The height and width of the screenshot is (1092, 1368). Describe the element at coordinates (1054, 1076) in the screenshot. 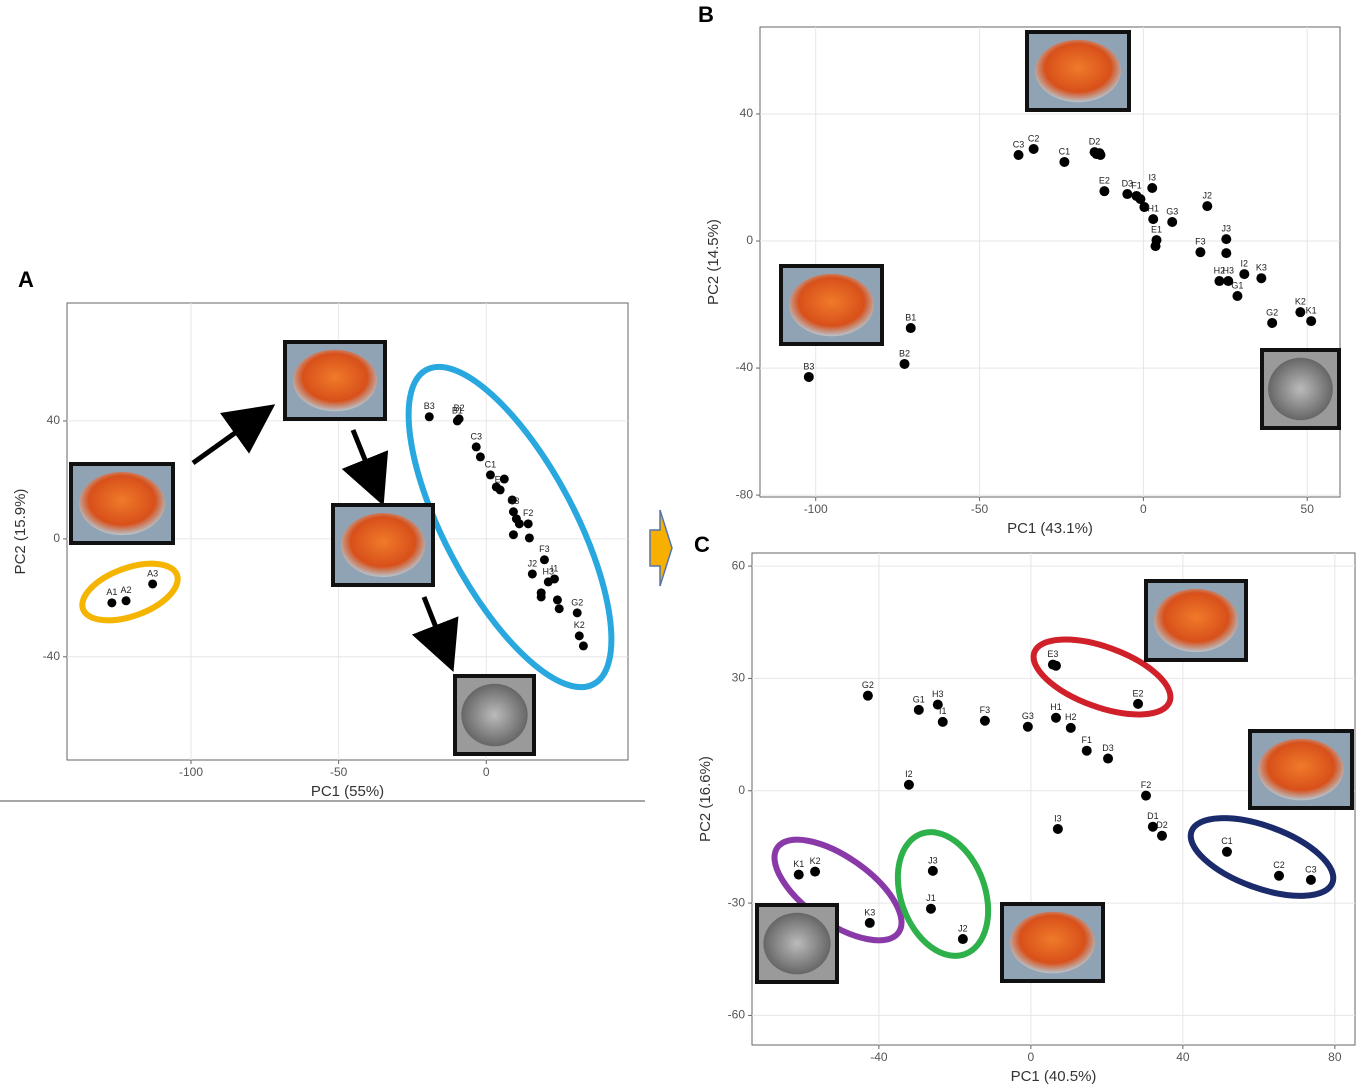

I see `x-axis-label: PC1 (40.5%)` at that location.